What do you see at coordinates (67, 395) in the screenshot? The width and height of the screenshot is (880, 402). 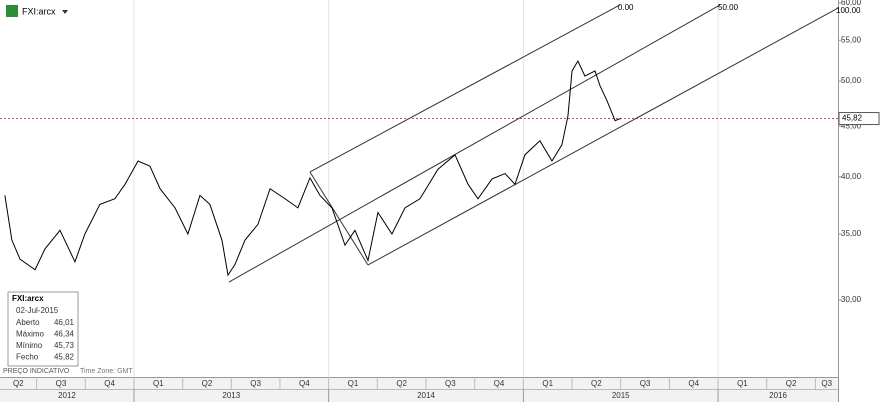 I see `year-label: 2012` at bounding box center [67, 395].